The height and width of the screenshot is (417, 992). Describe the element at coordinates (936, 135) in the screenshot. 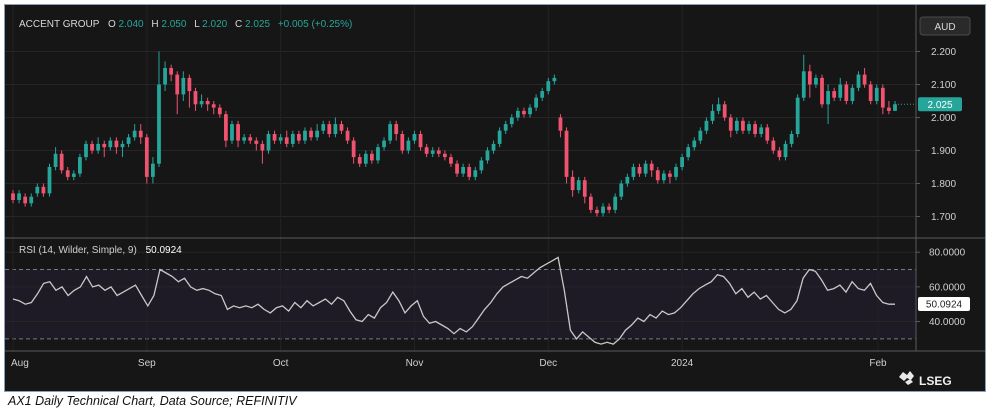

I see `price-axis: 2.200 2.100 2.000 1.900 1.800 1.700` at that location.